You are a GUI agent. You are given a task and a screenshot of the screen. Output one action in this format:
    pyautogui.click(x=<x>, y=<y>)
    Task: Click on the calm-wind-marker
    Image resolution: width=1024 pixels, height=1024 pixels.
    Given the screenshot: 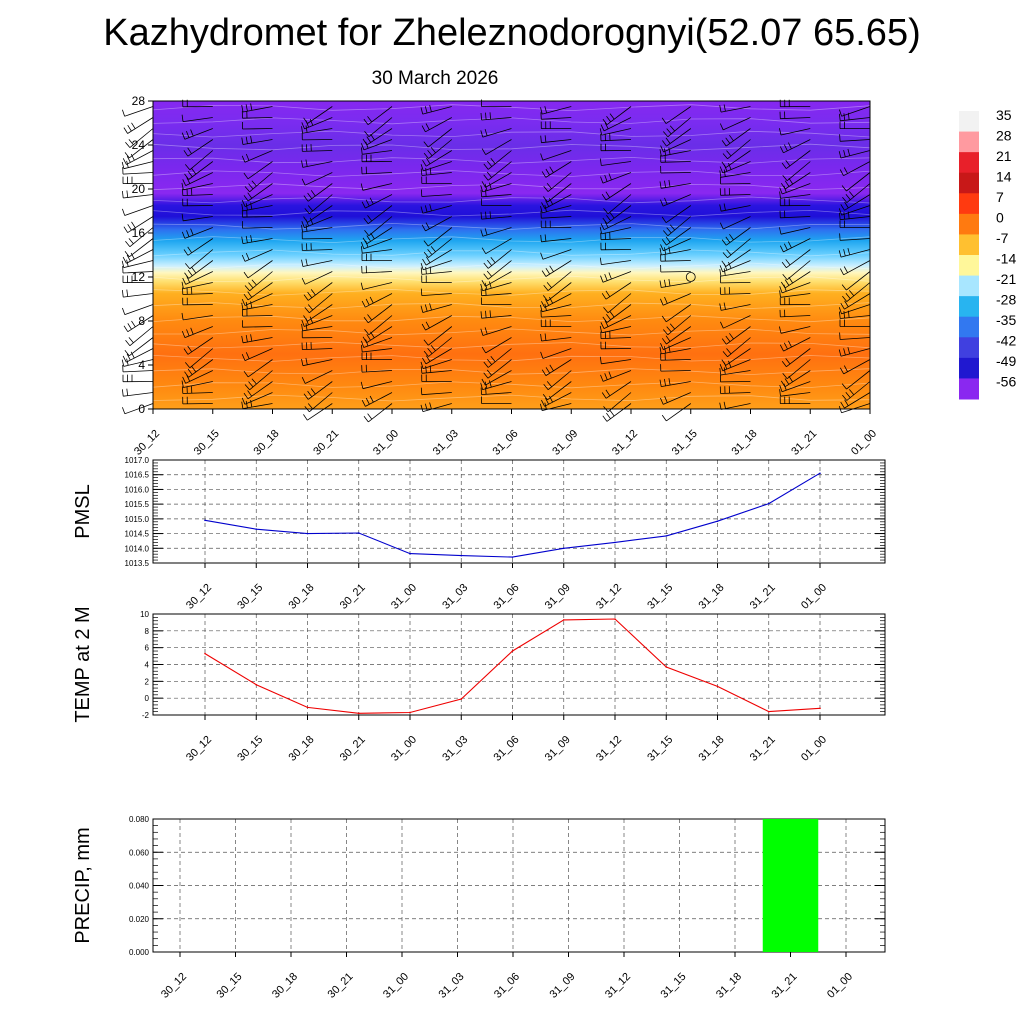 What is the action you would take?
    pyautogui.click(x=690, y=277)
    